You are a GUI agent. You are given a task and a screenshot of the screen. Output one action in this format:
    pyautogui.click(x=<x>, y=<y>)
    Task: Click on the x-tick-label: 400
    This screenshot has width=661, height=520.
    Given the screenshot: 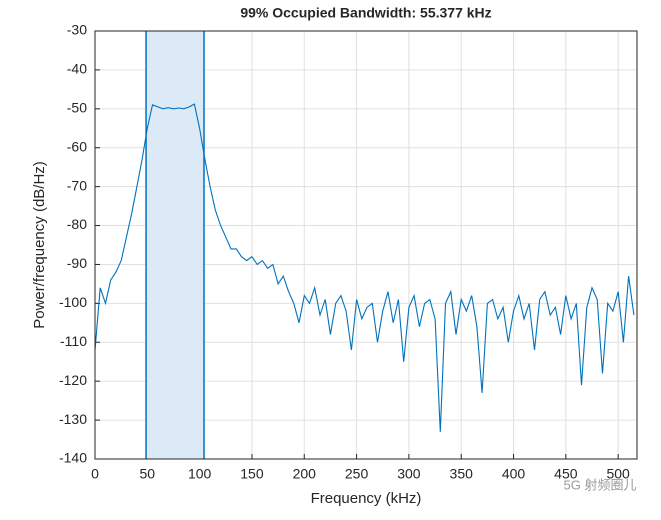 What is the action you would take?
    pyautogui.click(x=514, y=474)
    